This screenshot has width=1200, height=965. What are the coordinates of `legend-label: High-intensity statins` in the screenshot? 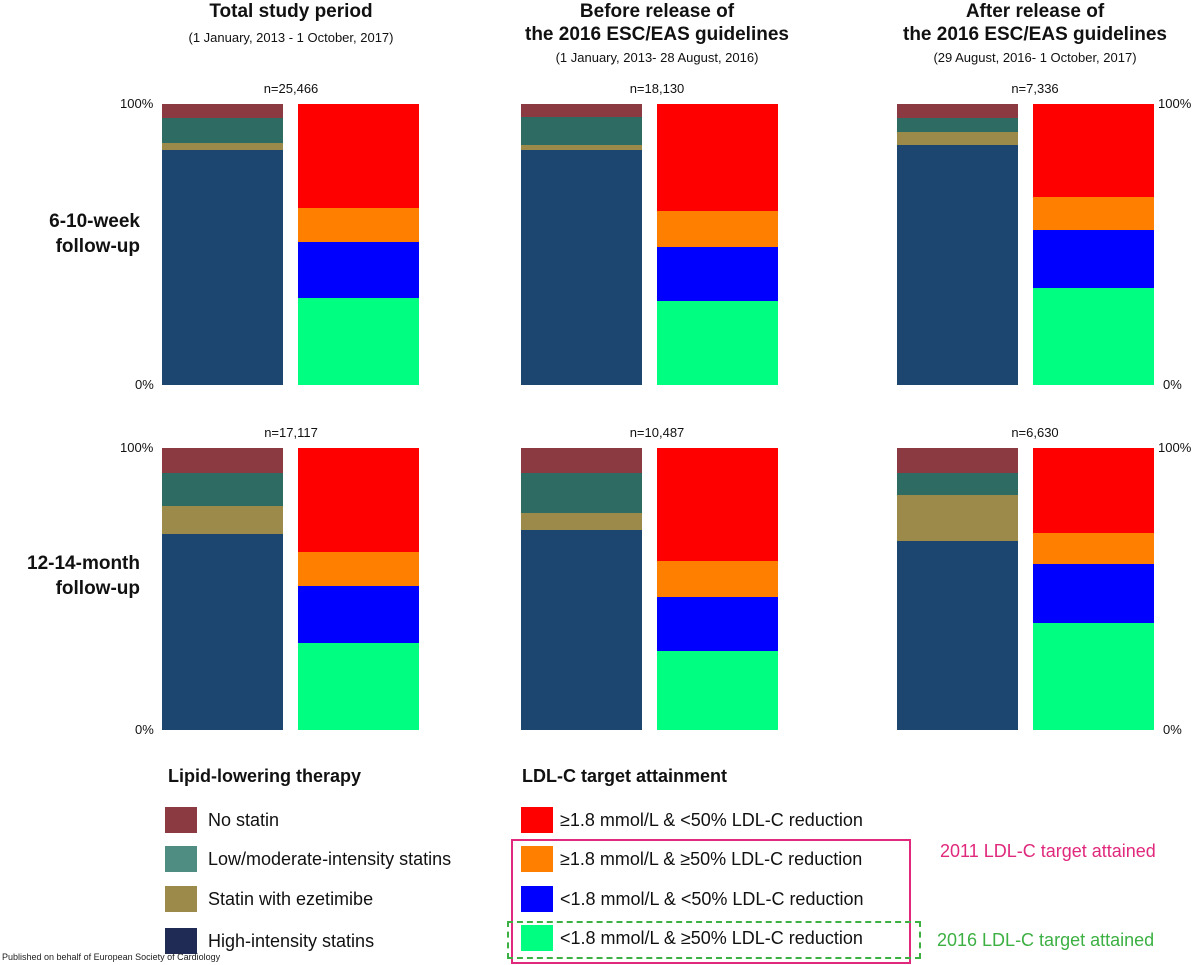 It's located at (291, 941).